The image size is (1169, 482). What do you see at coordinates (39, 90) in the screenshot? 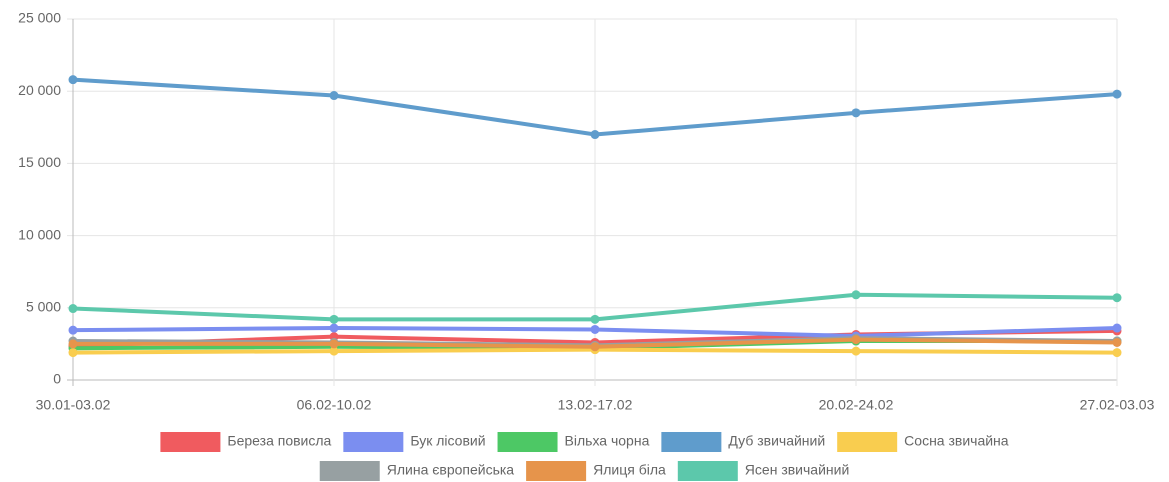
I see `y-tick-label: 20 000` at bounding box center [39, 90].